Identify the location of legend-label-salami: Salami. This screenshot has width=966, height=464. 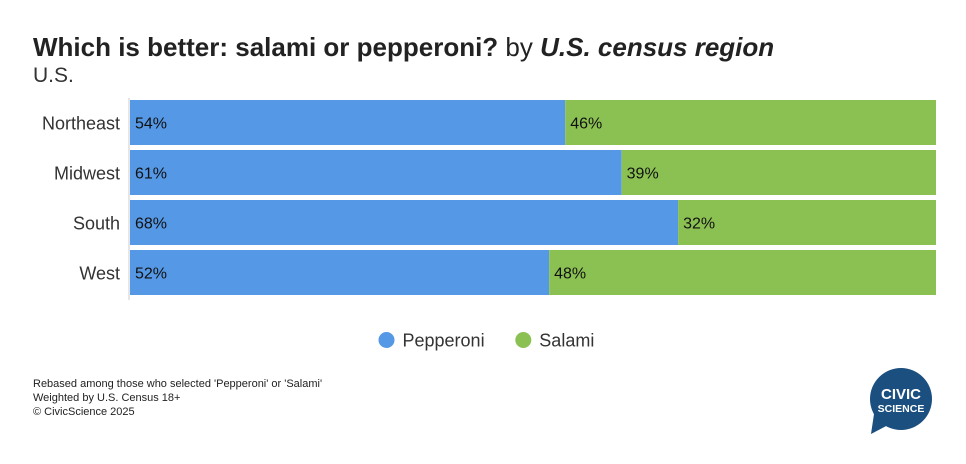
(566, 341).